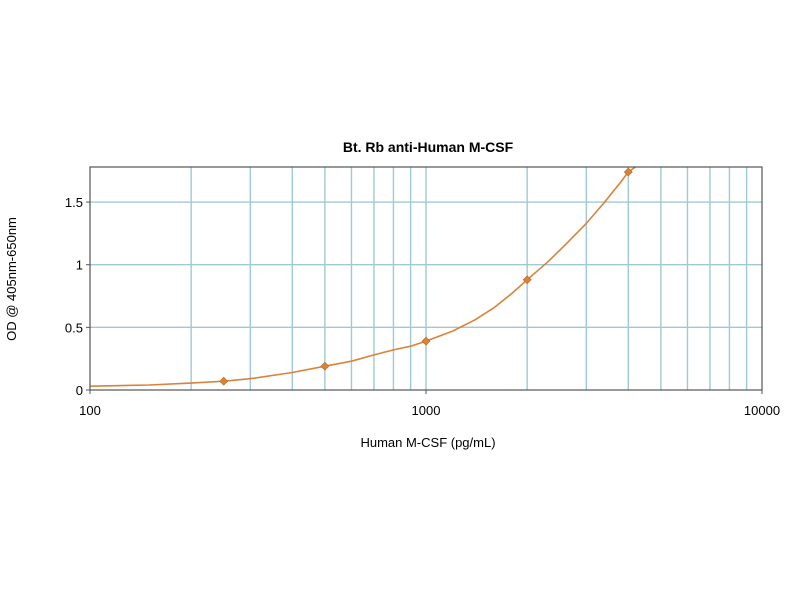  I want to click on x-tick-label: 10000, so click(762, 410).